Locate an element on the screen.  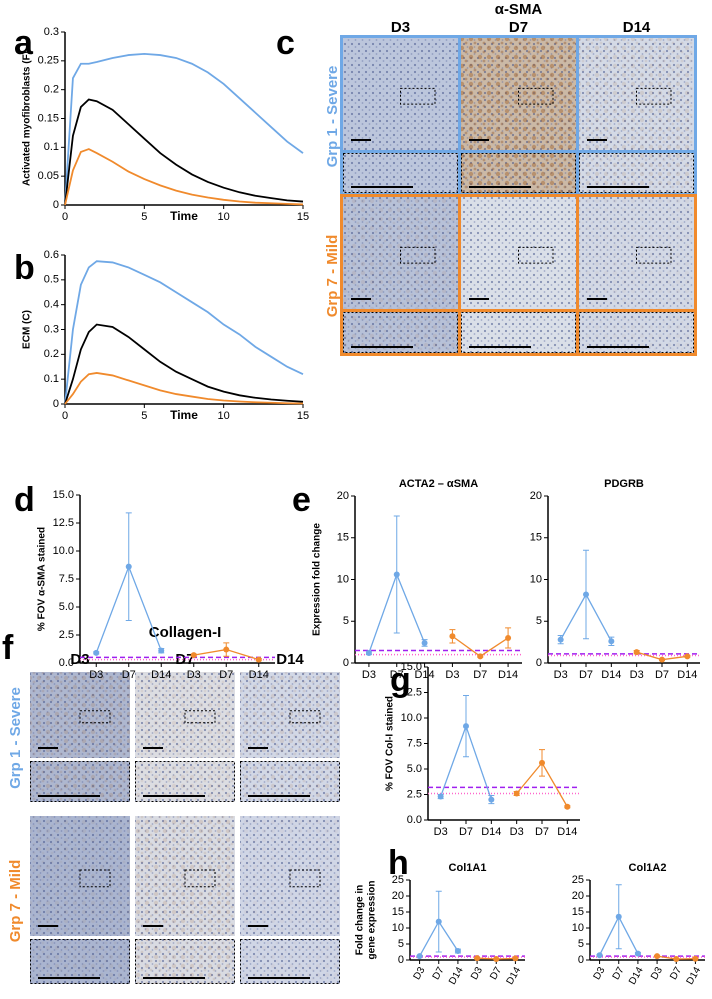
y-axis-label: gene expression is located at coordinates (372, 920).